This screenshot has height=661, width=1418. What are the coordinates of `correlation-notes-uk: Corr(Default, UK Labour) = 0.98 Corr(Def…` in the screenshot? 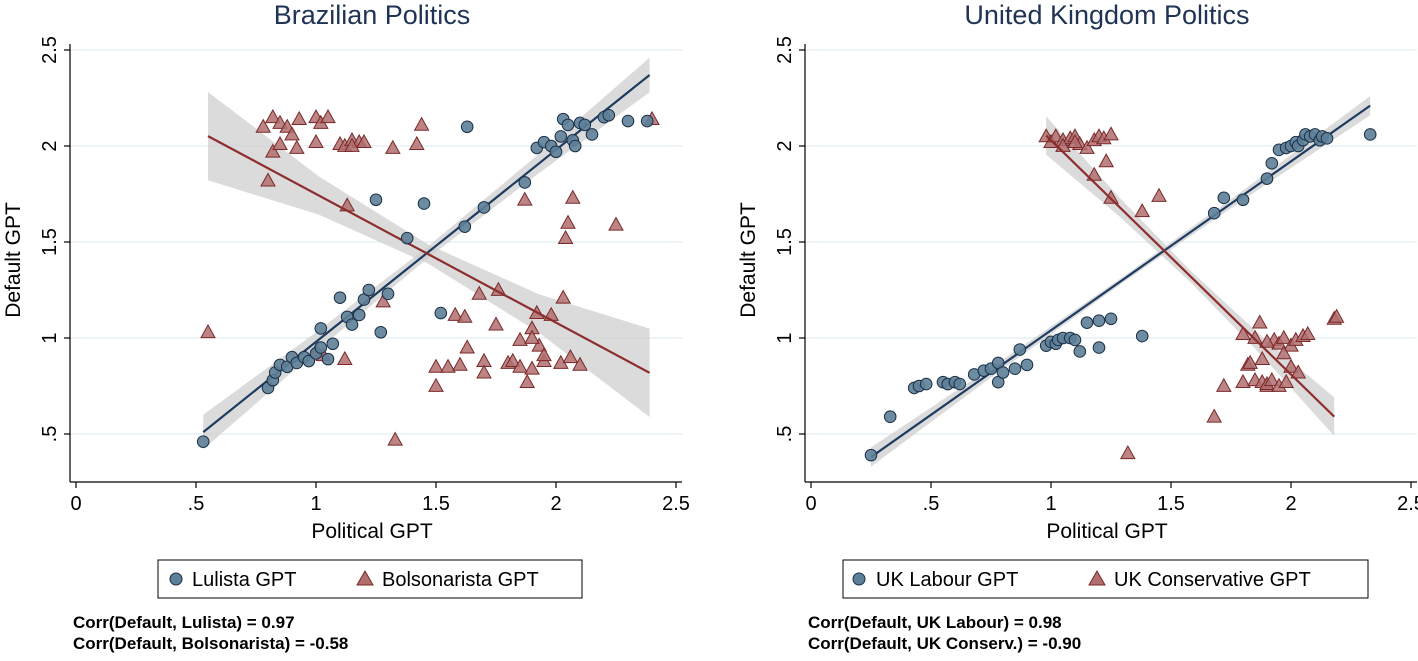 It's located at (944, 633).